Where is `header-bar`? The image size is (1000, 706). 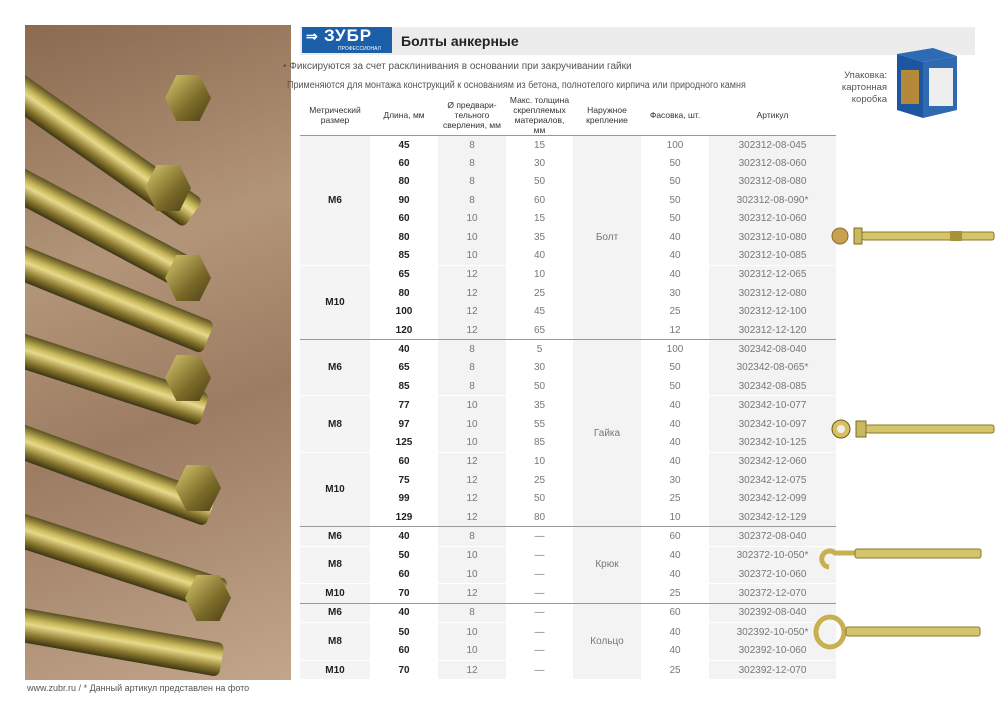 header-bar is located at coordinates (637, 41).